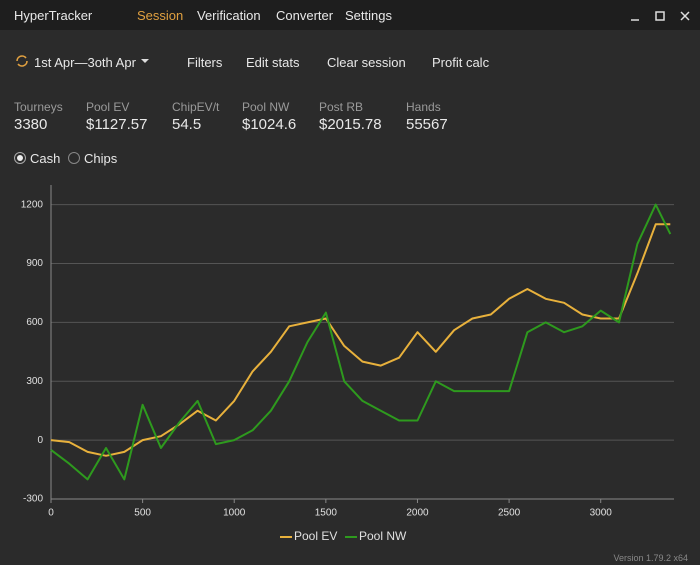  Describe the element at coordinates (266, 107) in the screenshot. I see `stat-label: Pool NW` at that location.